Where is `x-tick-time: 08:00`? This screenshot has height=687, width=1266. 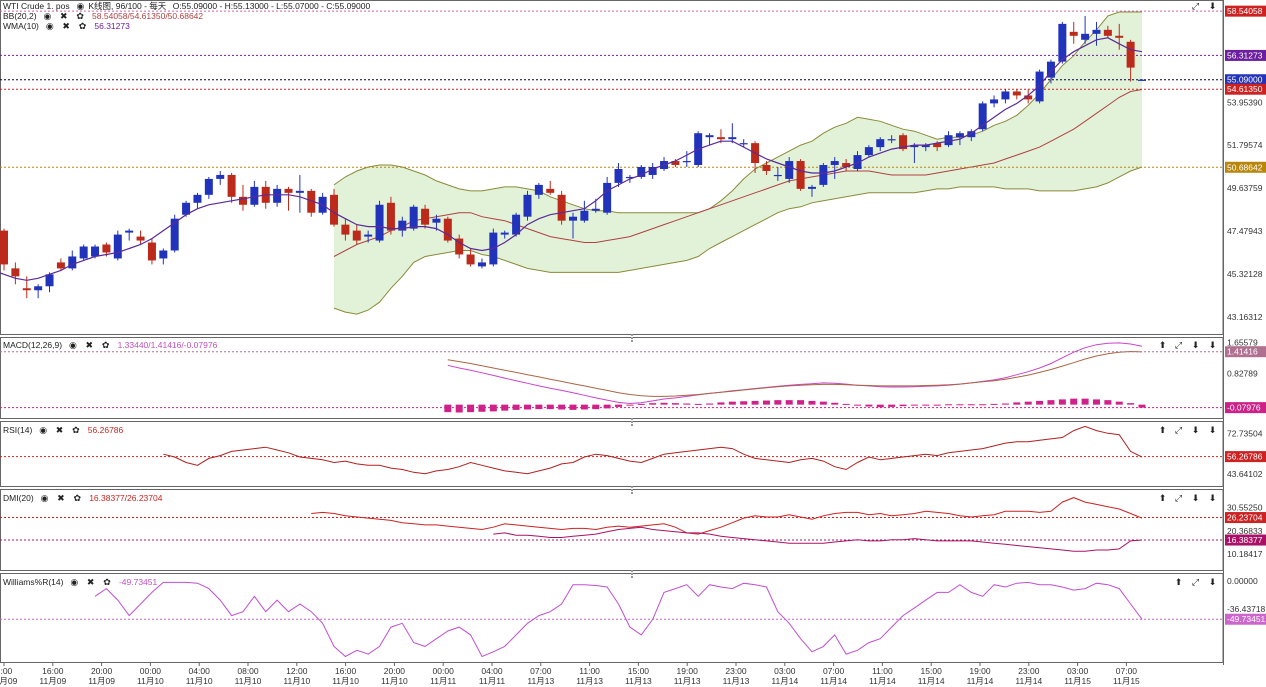 x-tick-time: 08:00 is located at coordinates (248, 671).